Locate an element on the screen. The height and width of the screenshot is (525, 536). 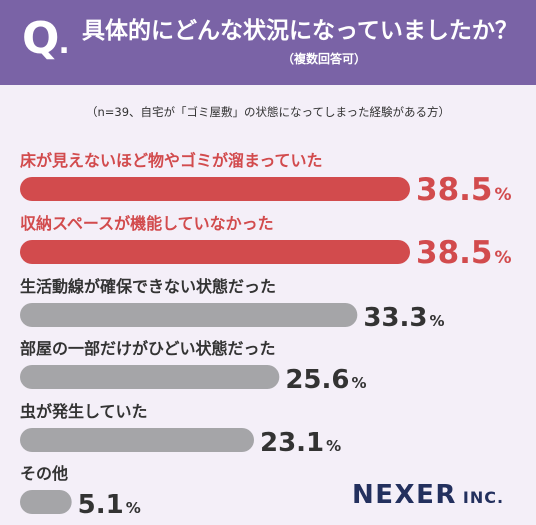
q-letter: Q is located at coordinates (40, 38).